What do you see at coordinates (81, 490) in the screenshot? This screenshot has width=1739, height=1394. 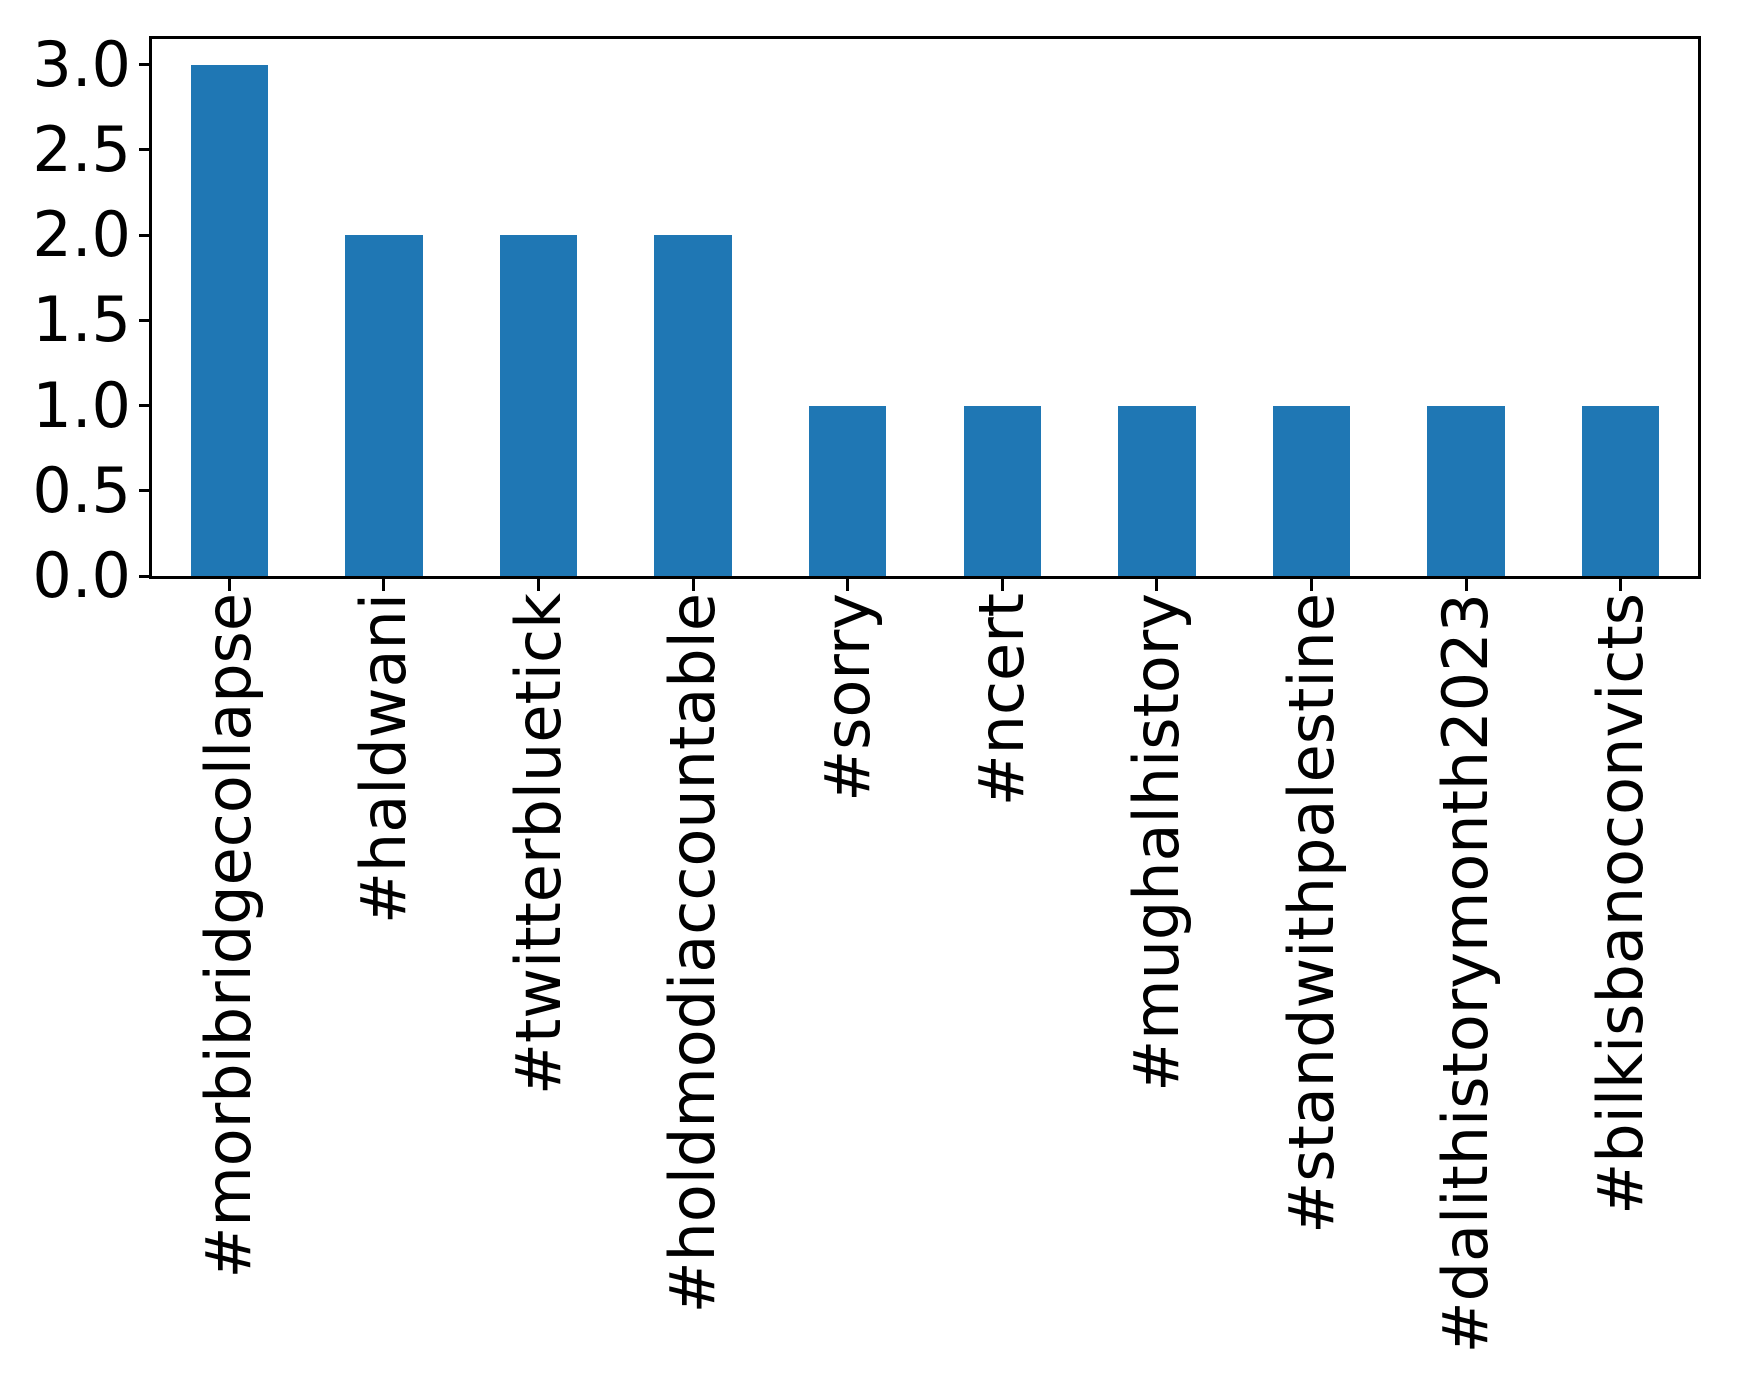 I see `y-tick-label: 0.5` at bounding box center [81, 490].